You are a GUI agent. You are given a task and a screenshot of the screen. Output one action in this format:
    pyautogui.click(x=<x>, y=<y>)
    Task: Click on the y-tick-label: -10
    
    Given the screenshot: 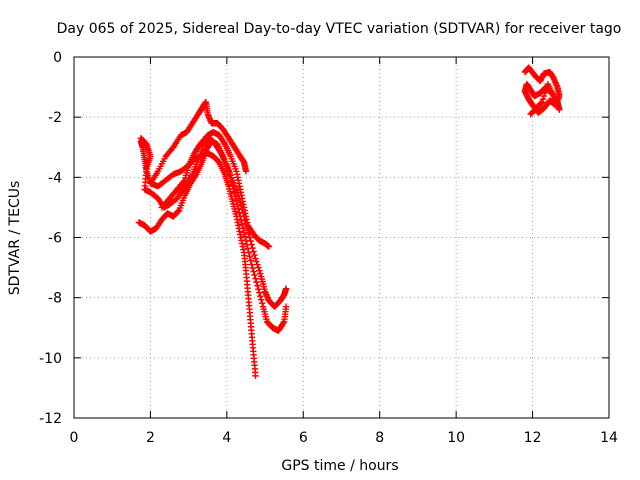 What is the action you would take?
    pyautogui.click(x=50, y=359)
    